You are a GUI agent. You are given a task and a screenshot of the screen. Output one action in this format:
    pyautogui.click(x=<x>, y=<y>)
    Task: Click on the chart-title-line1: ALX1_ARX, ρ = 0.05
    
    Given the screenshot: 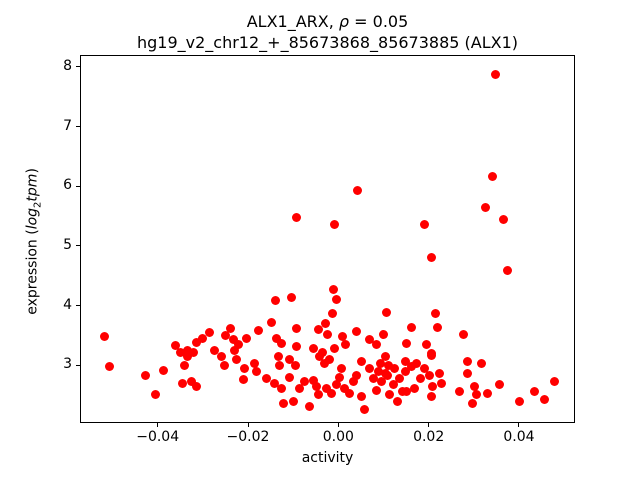 What is the action you would take?
    pyautogui.click(x=327, y=21)
    